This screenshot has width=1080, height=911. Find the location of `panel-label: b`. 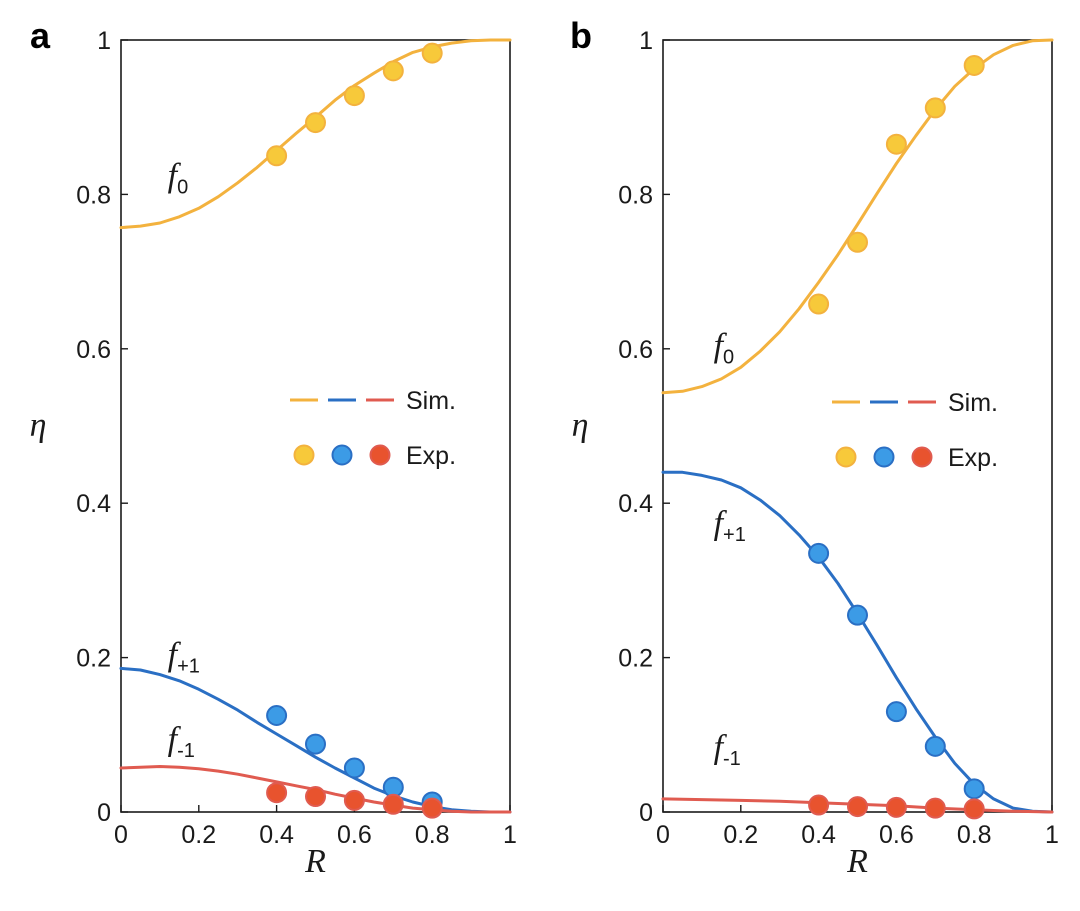

panel-label: b is located at coordinates (581, 35).